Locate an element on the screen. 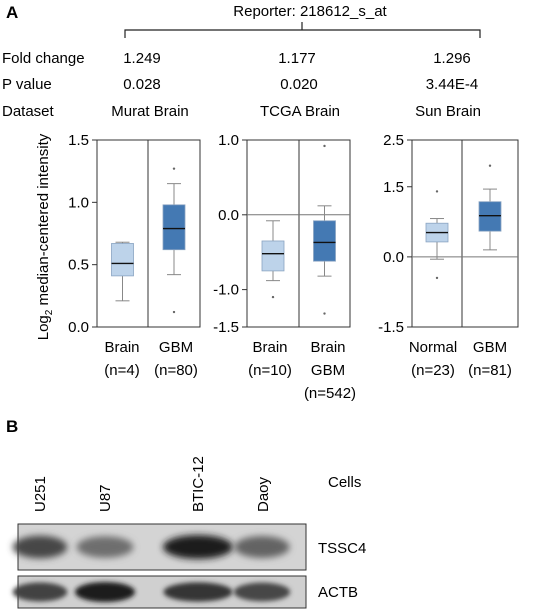 This screenshot has width=533, height=613. boxes-murat is located at coordinates (148, 240).